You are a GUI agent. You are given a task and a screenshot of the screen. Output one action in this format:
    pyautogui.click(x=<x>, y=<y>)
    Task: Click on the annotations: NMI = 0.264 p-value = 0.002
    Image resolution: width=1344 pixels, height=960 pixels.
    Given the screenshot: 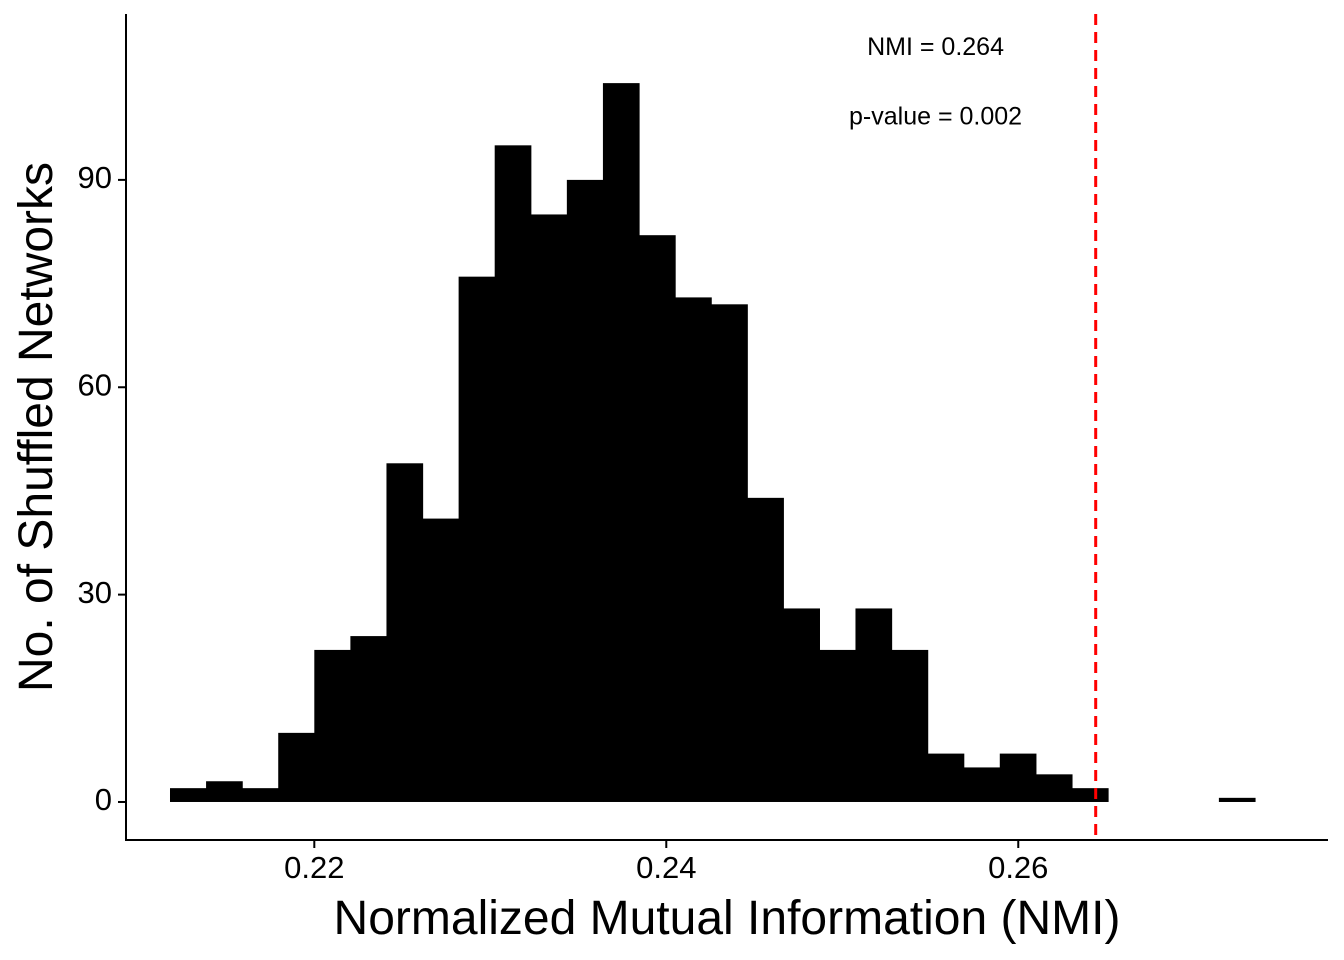 What is the action you would take?
    pyautogui.click(x=935, y=81)
    